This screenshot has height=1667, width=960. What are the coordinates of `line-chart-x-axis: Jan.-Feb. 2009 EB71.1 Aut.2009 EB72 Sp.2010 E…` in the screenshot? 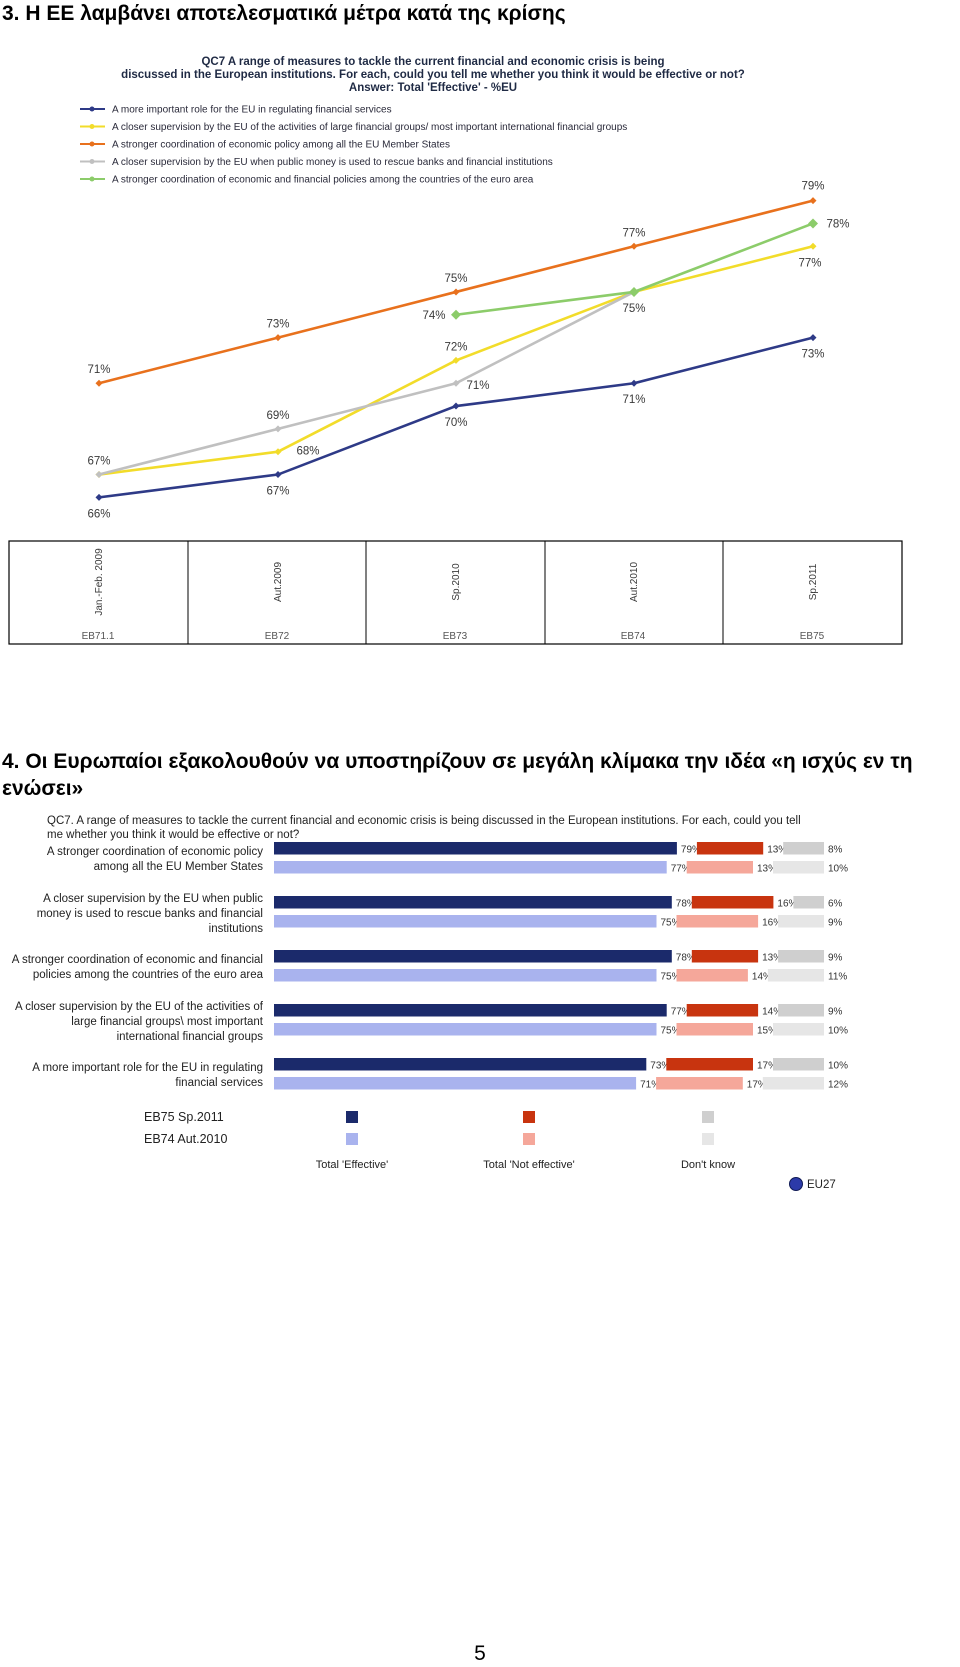 It's located at (455, 592).